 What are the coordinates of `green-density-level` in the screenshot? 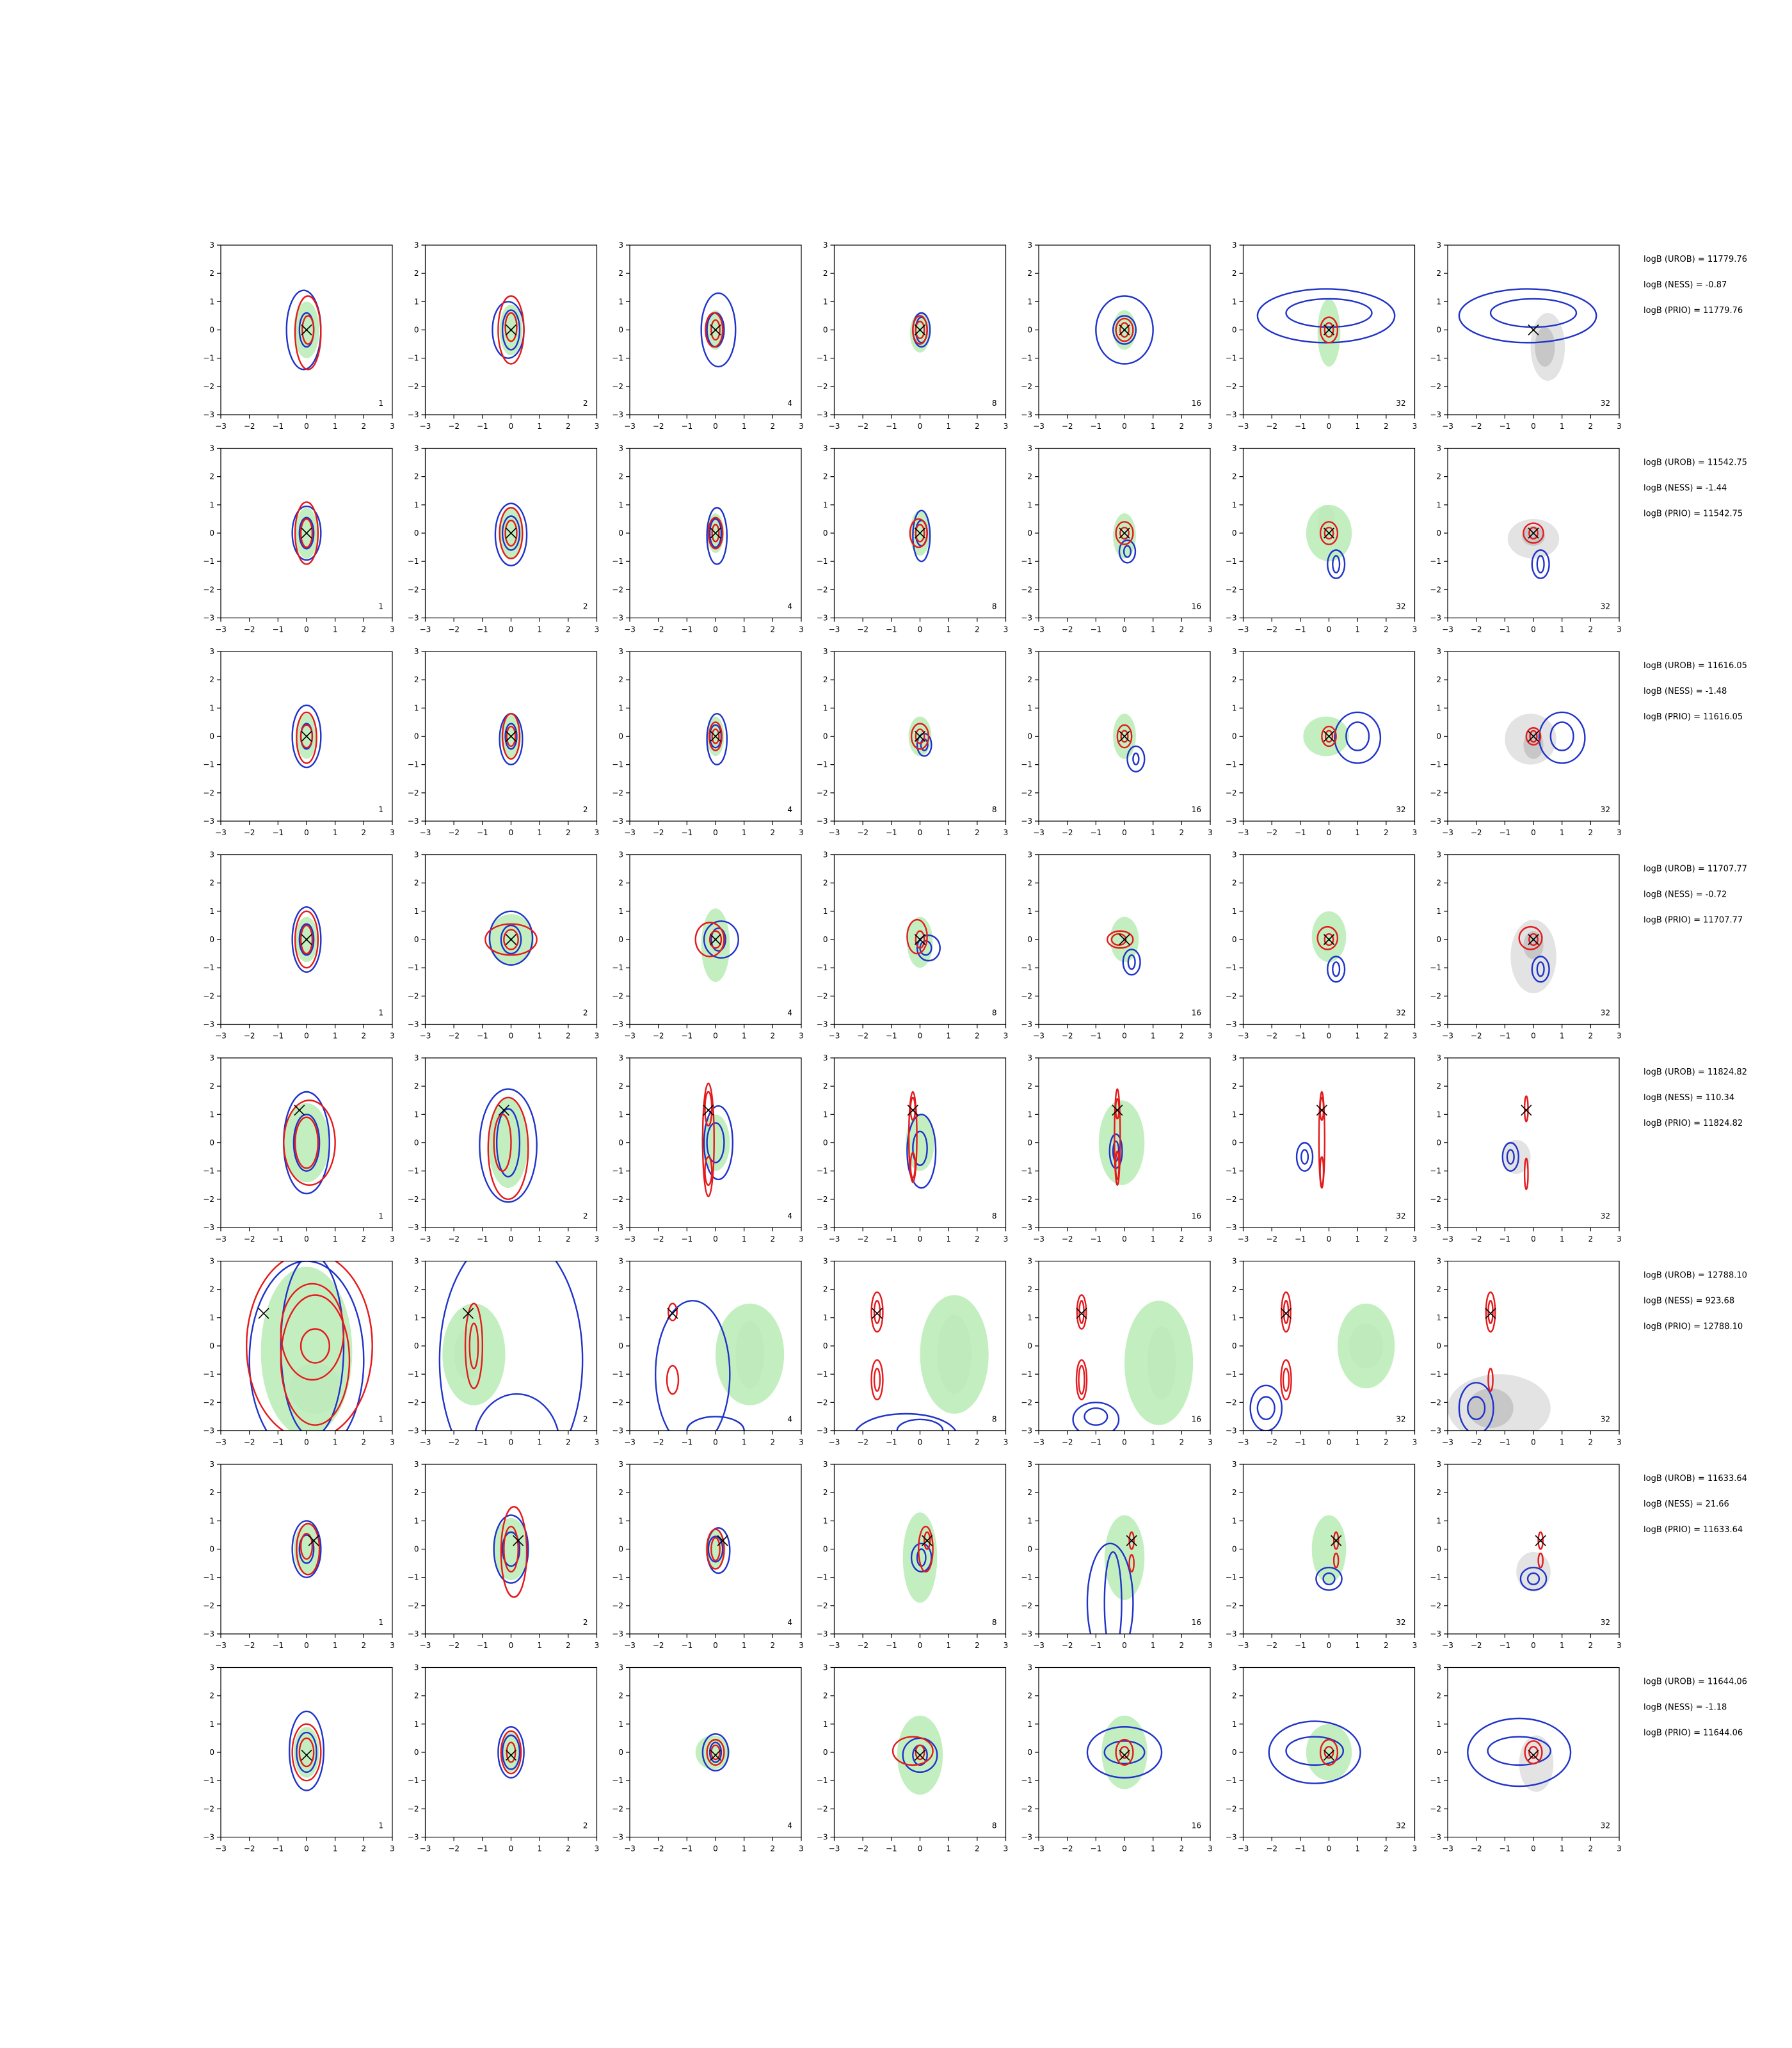 It's located at (511, 1752).